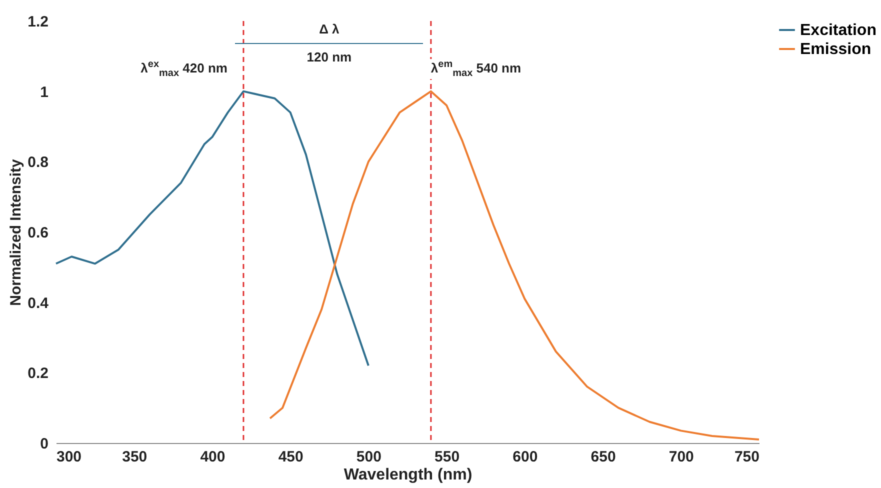  What do you see at coordinates (135, 457) in the screenshot?
I see `x-tick-label: 350` at bounding box center [135, 457].